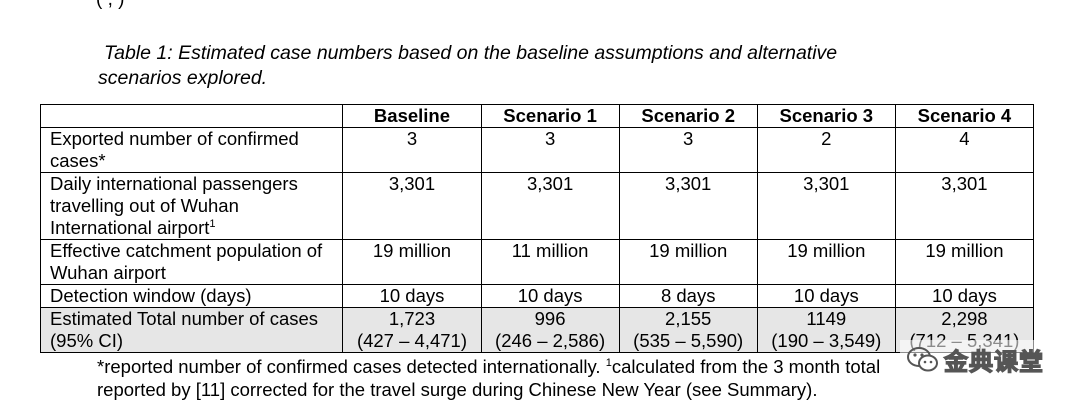 Image resolution: width=1080 pixels, height=407 pixels. I want to click on estimate-value: 2,298, so click(964, 318).